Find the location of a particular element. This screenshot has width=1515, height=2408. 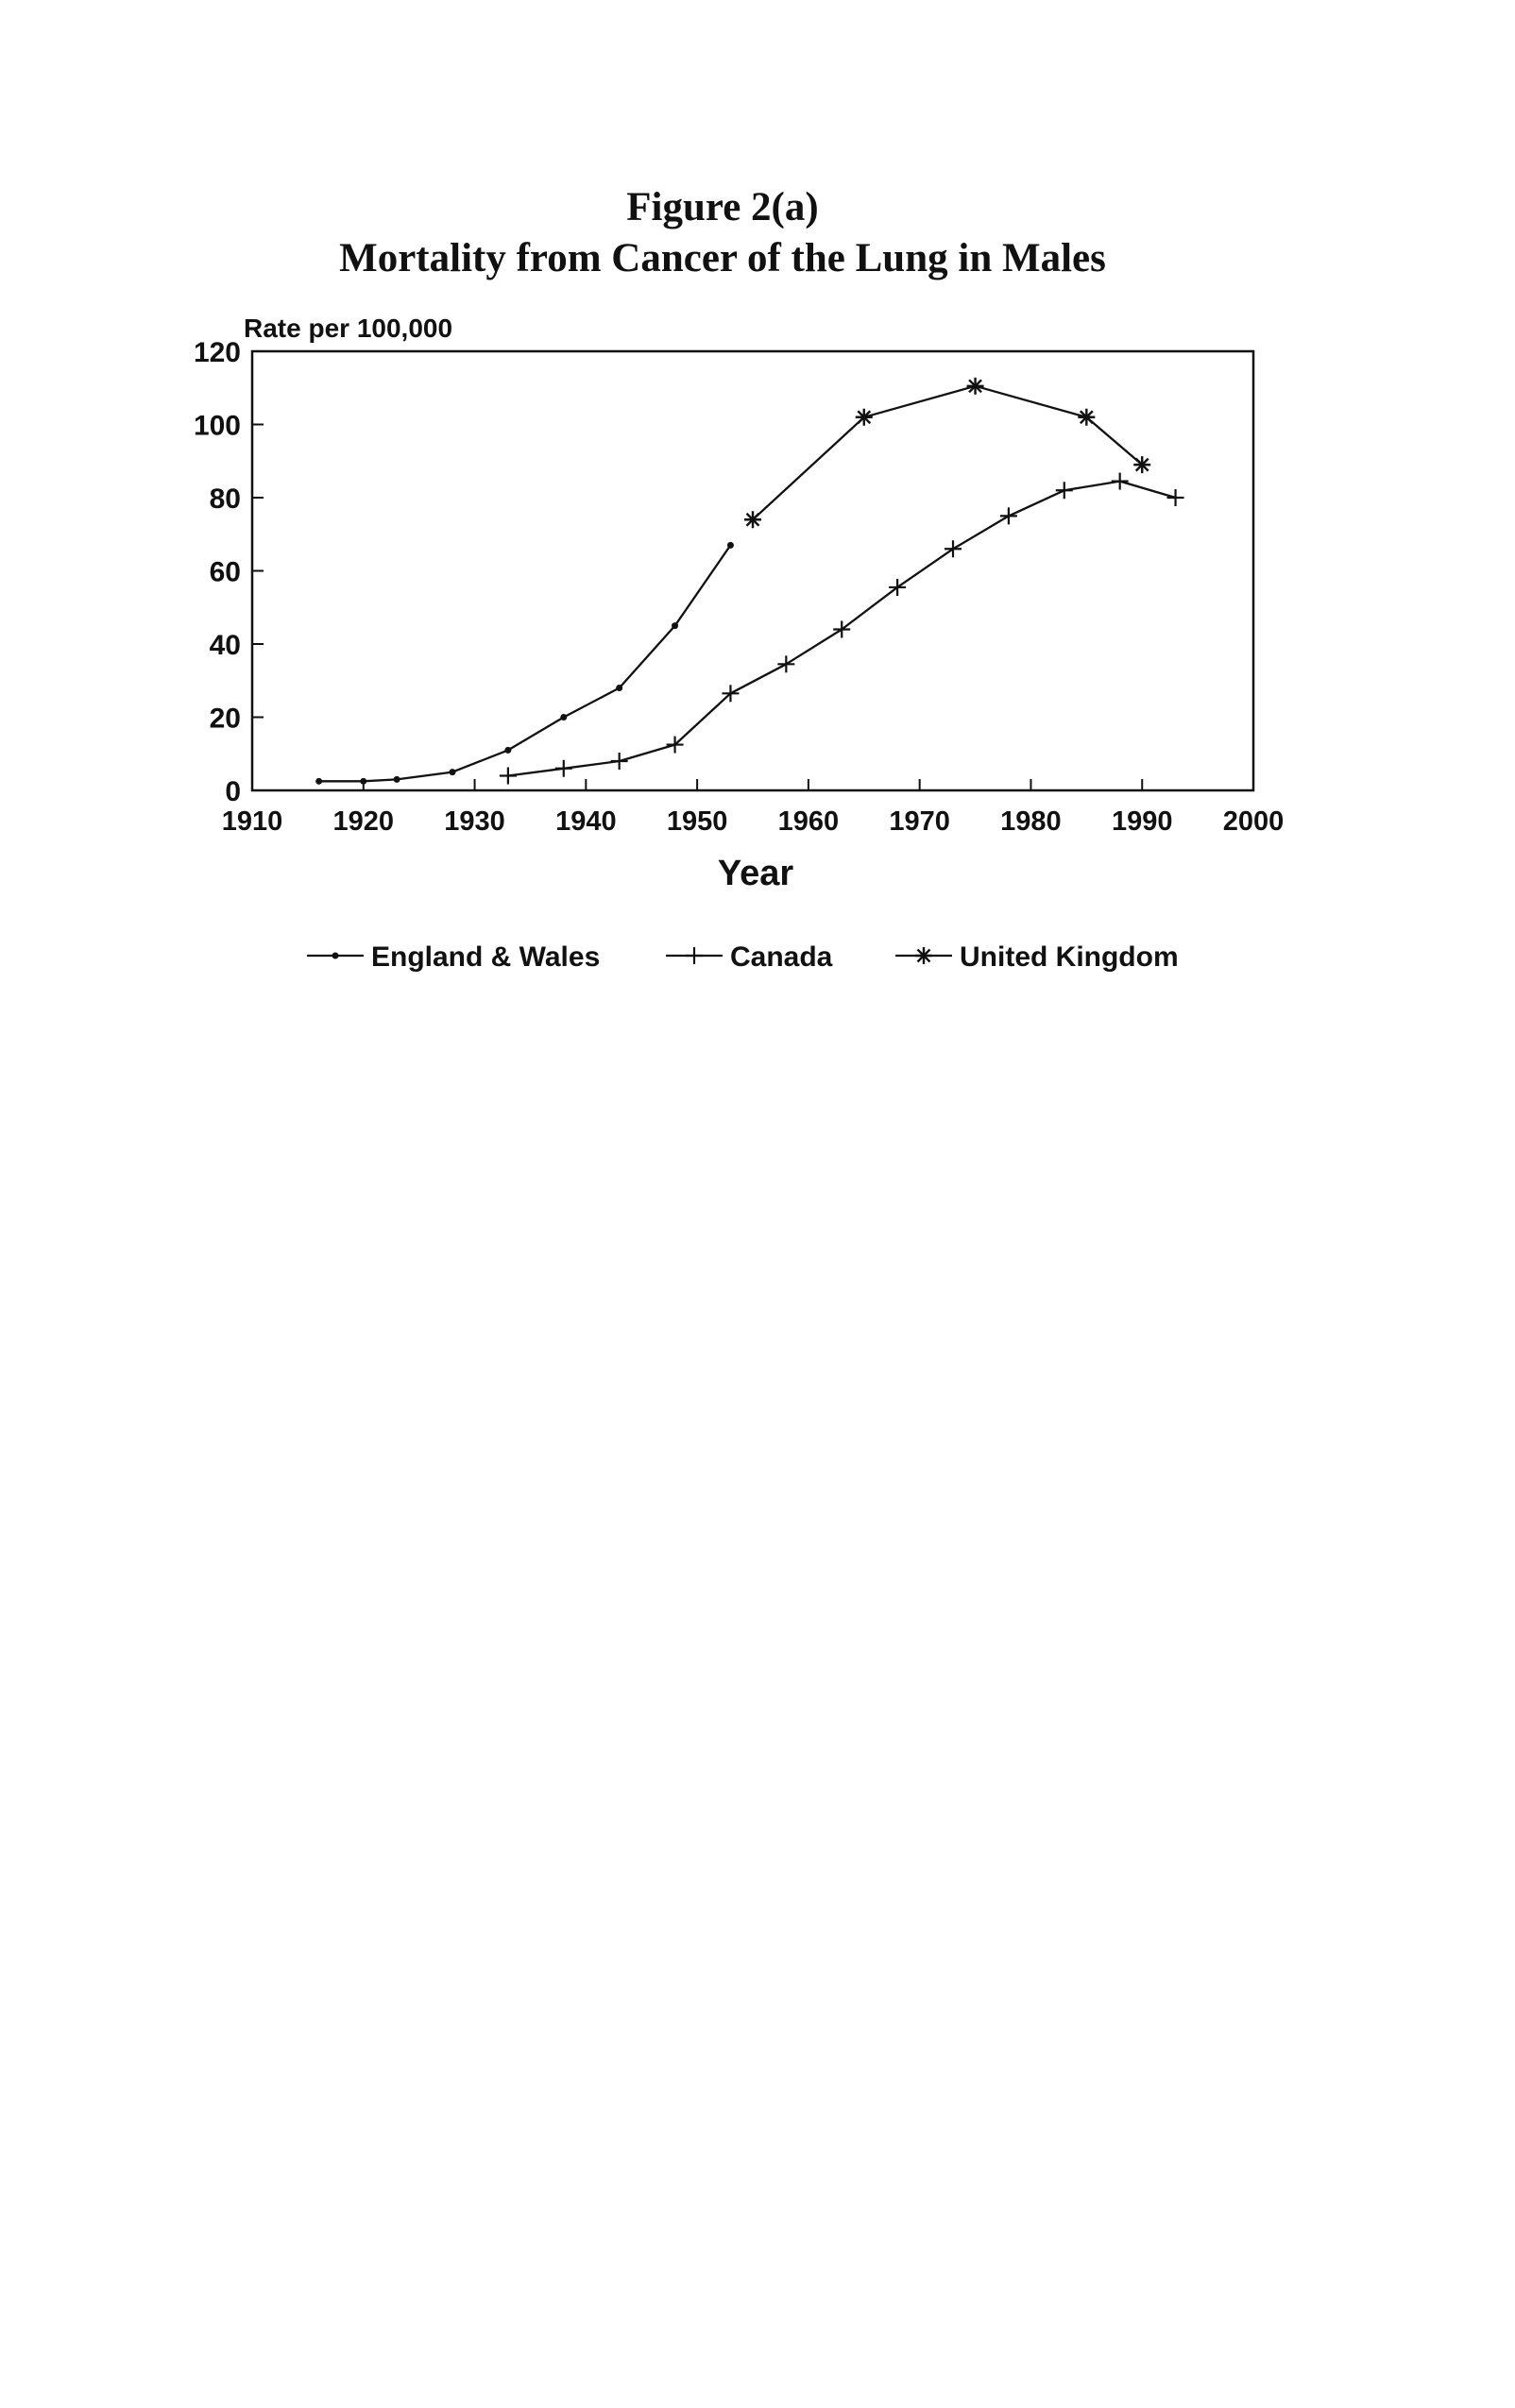

x-tick-label: 1990 is located at coordinates (1142, 821).